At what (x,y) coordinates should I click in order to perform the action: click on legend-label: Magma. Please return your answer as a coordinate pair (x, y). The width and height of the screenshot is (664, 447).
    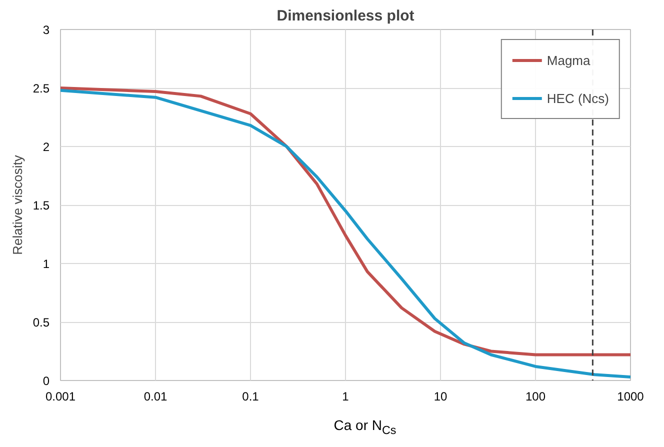
    Looking at the image, I should click on (568, 60).